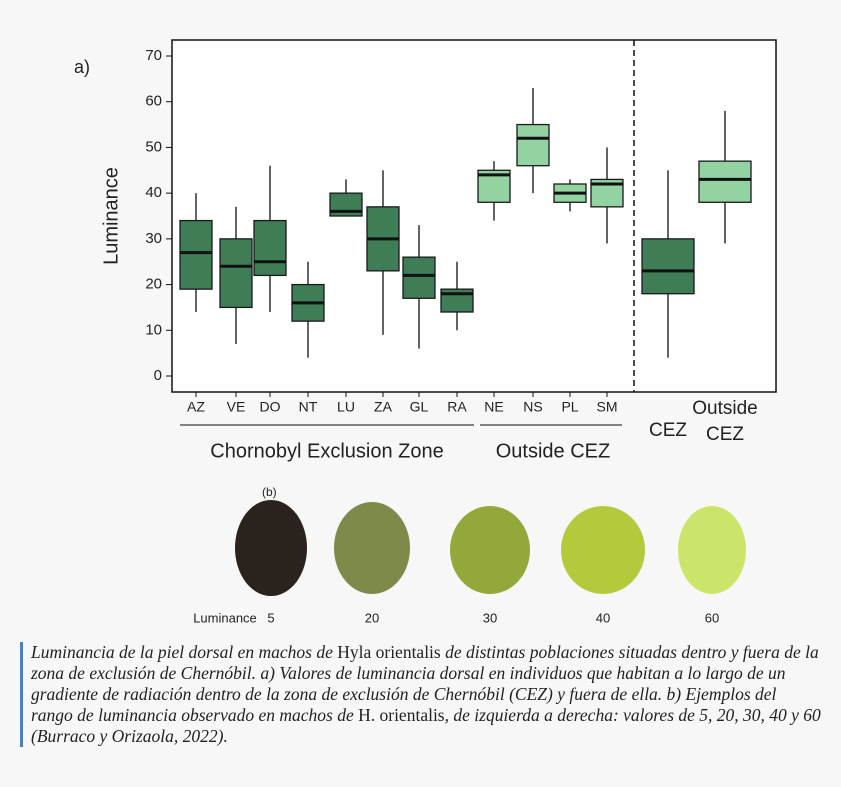 The height and width of the screenshot is (787, 841). I want to click on caption-part: Hyla orientalis, so click(389, 652).